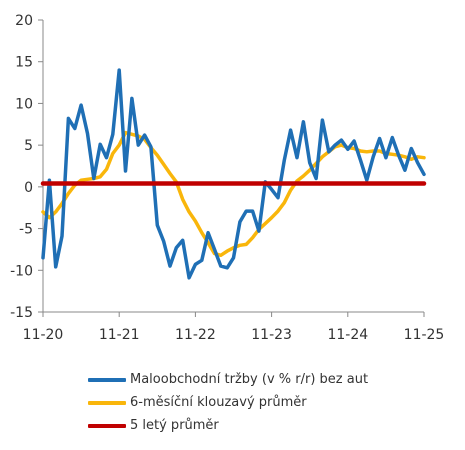 The image size is (465, 450). I want to click on x-tick-label: 11-23, so click(271, 335).